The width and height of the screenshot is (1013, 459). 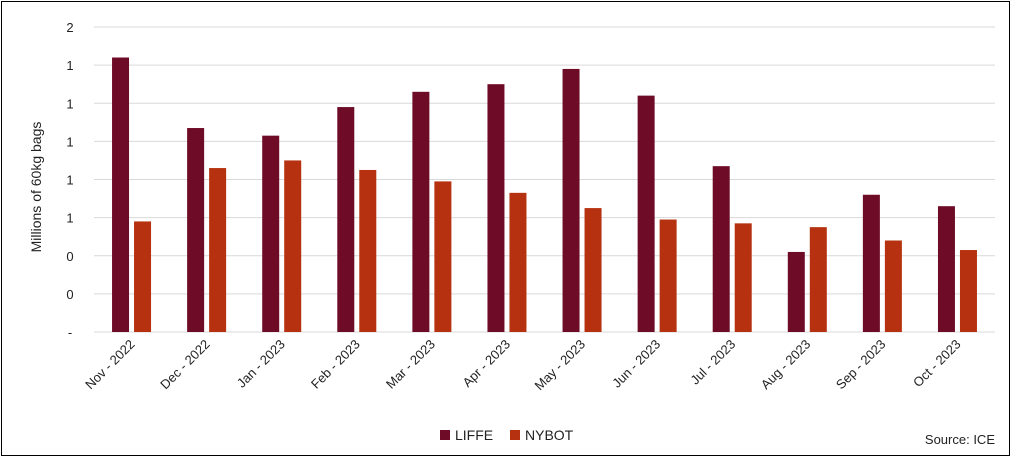 I want to click on x-tick-label: Jan - 2023, so click(x=261, y=364).